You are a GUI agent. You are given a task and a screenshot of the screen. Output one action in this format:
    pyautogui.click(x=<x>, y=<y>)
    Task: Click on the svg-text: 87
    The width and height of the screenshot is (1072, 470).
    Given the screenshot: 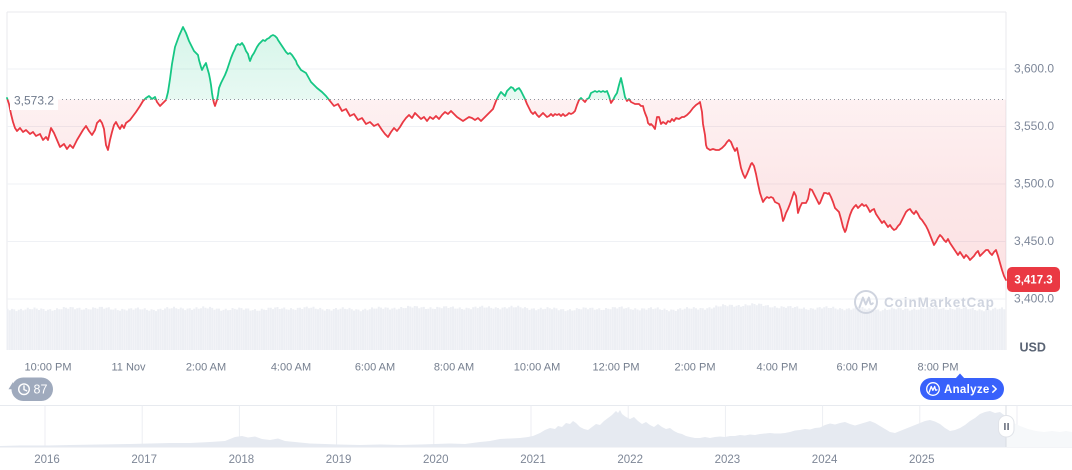 What is the action you would take?
    pyautogui.click(x=41, y=390)
    